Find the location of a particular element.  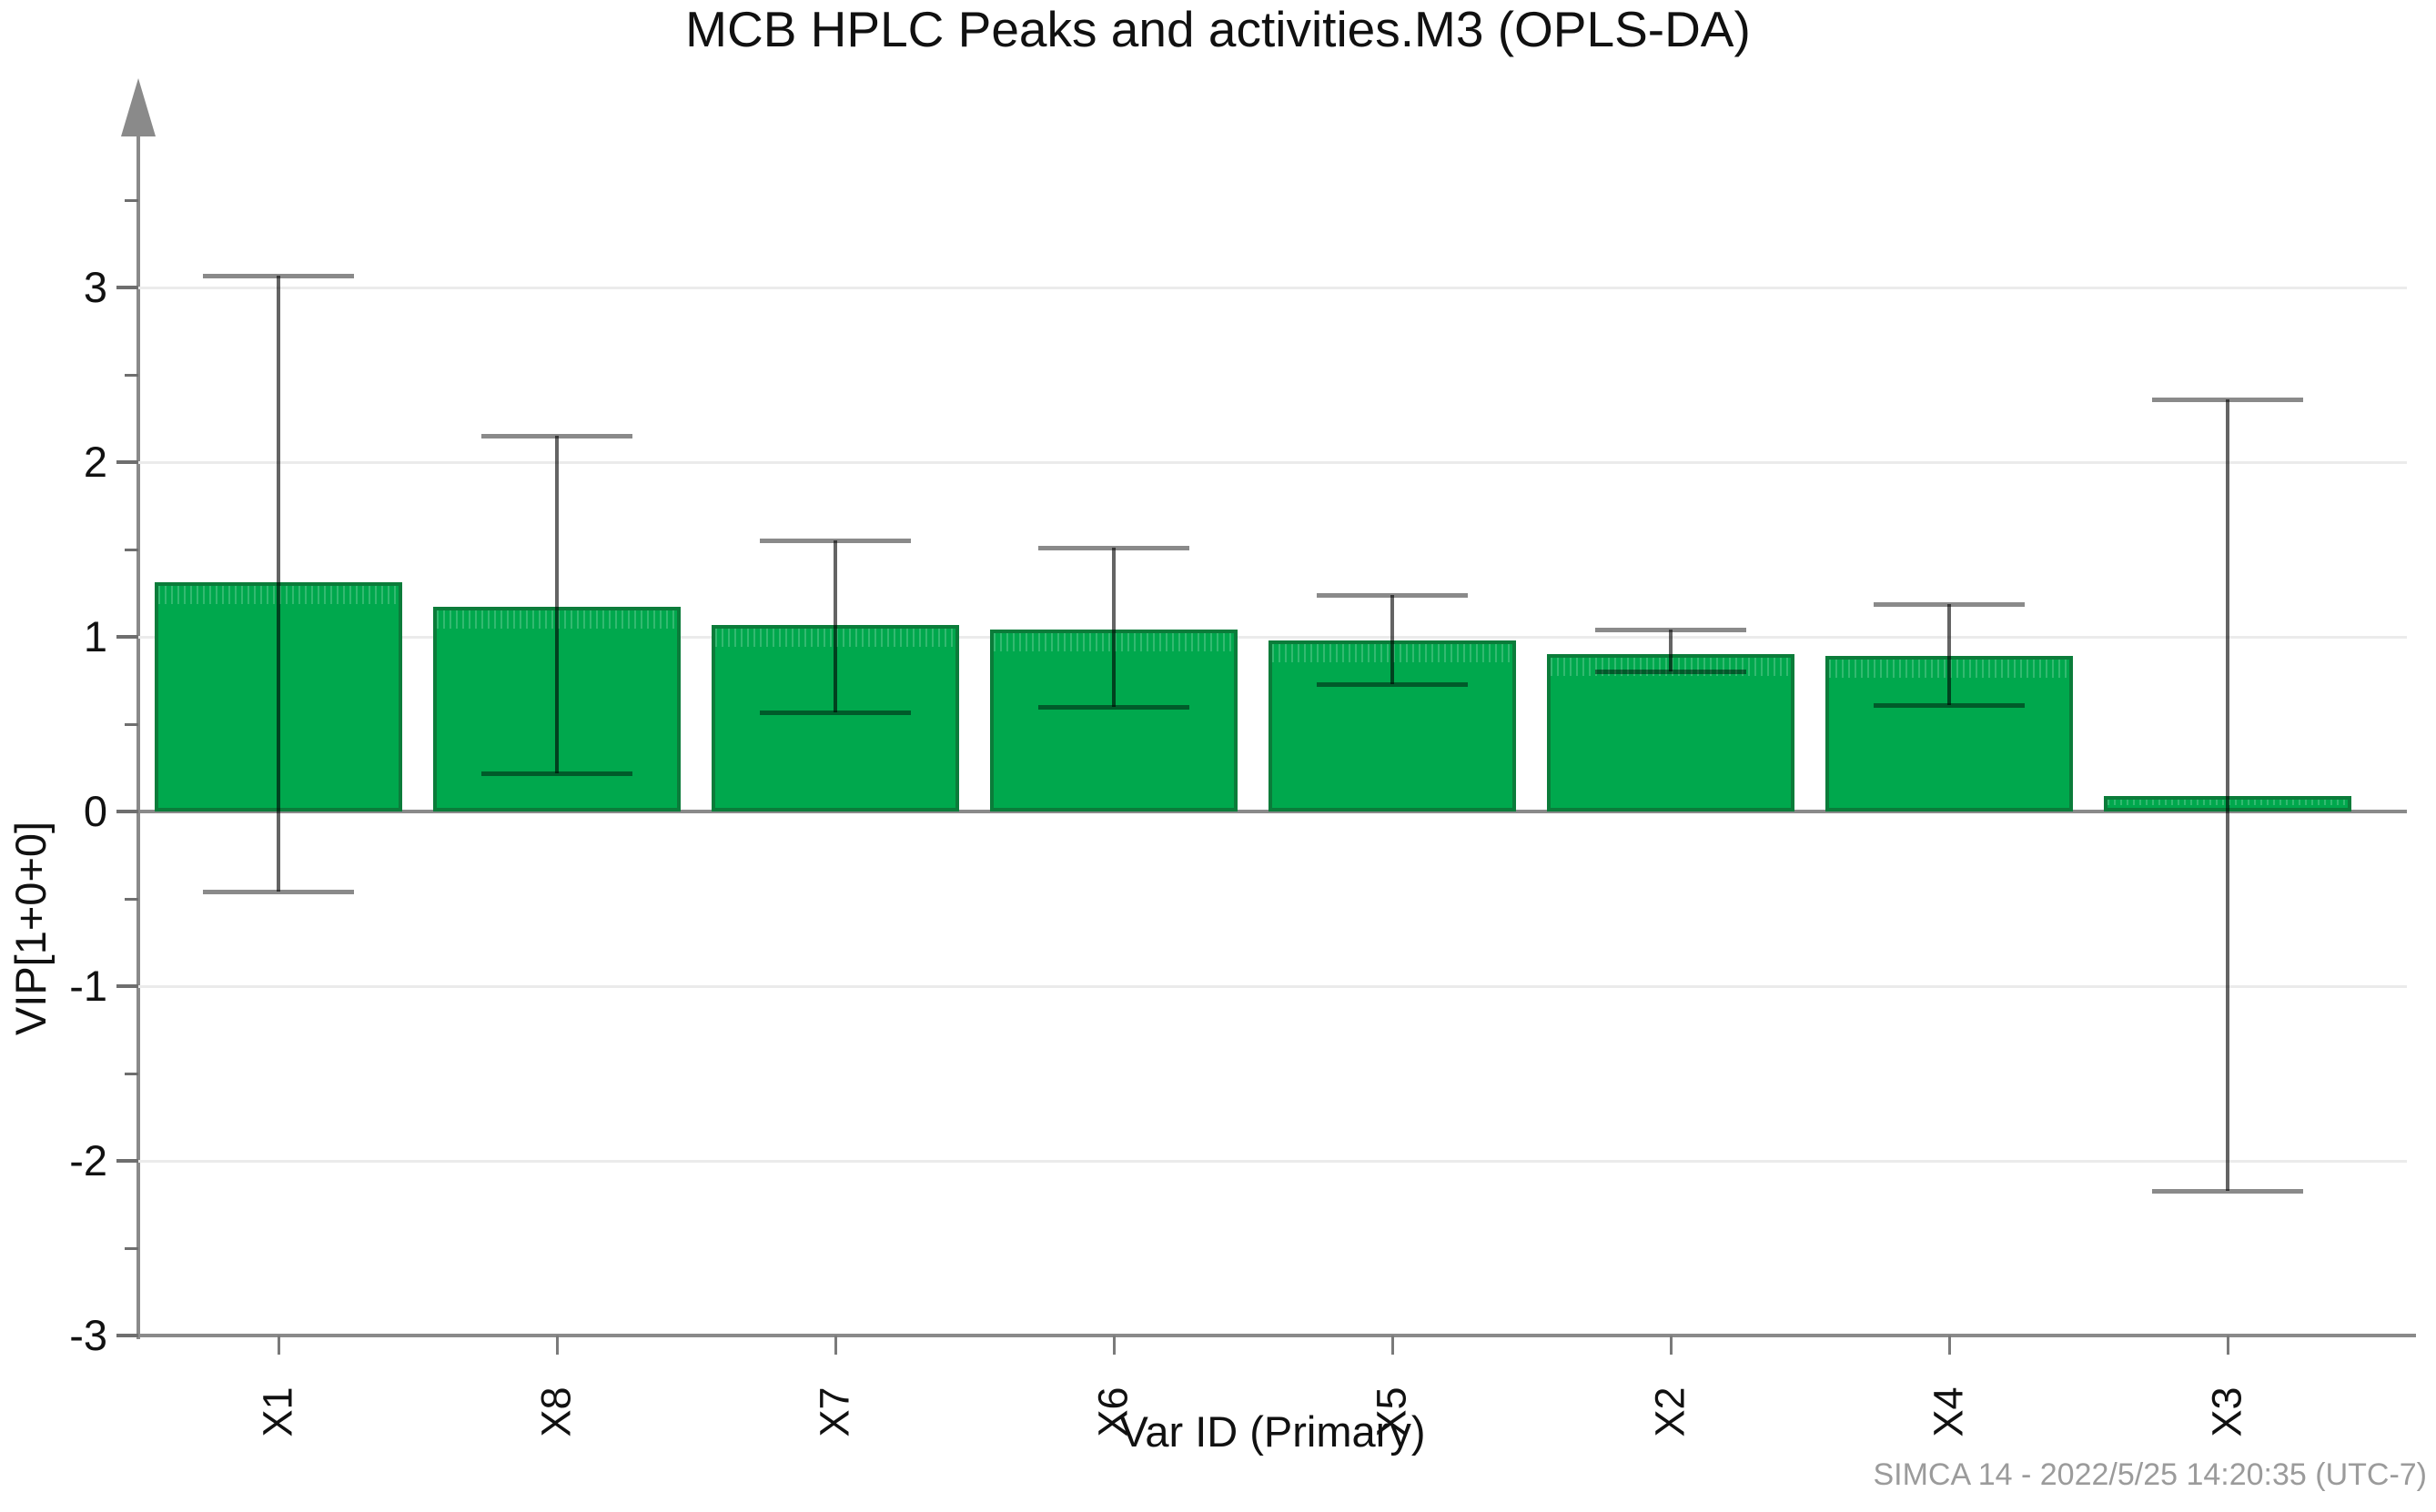

error-bar-line-X5 is located at coordinates (1392, 639).